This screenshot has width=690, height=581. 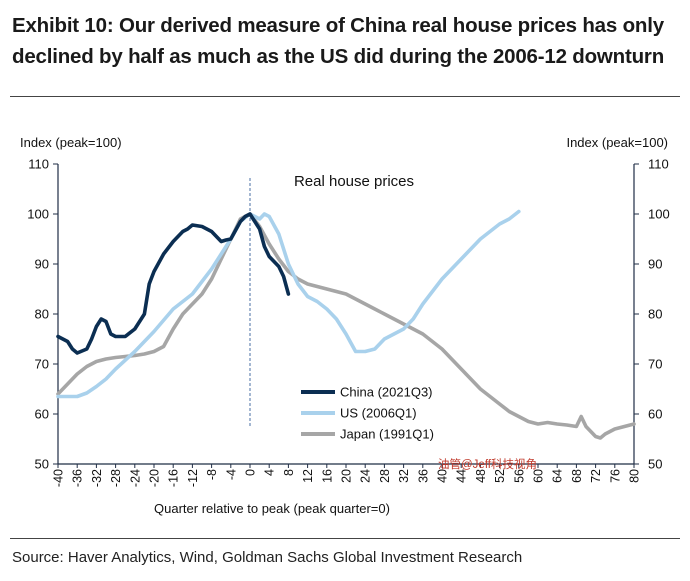 What do you see at coordinates (289, 472) in the screenshot?
I see `x-tick-label: 8` at bounding box center [289, 472].